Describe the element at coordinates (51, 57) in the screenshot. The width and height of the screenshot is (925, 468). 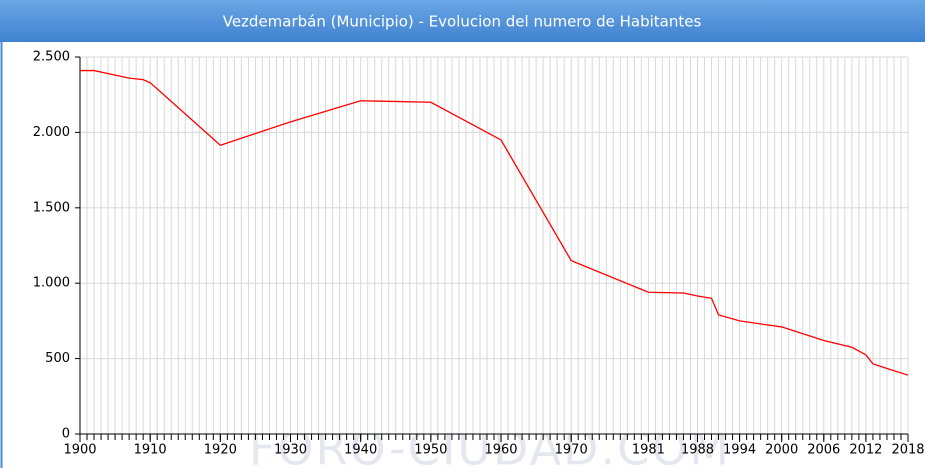
I see `y-tick-label: 2.500` at that location.